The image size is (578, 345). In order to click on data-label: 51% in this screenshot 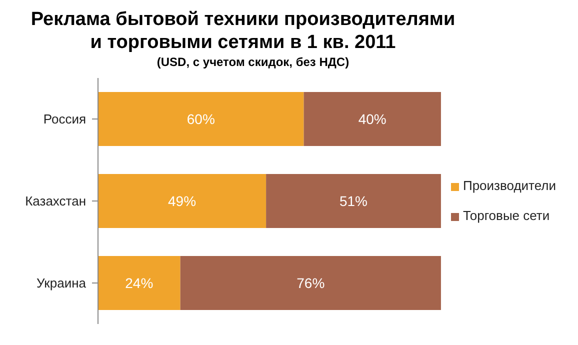, I will do `click(353, 200)`.